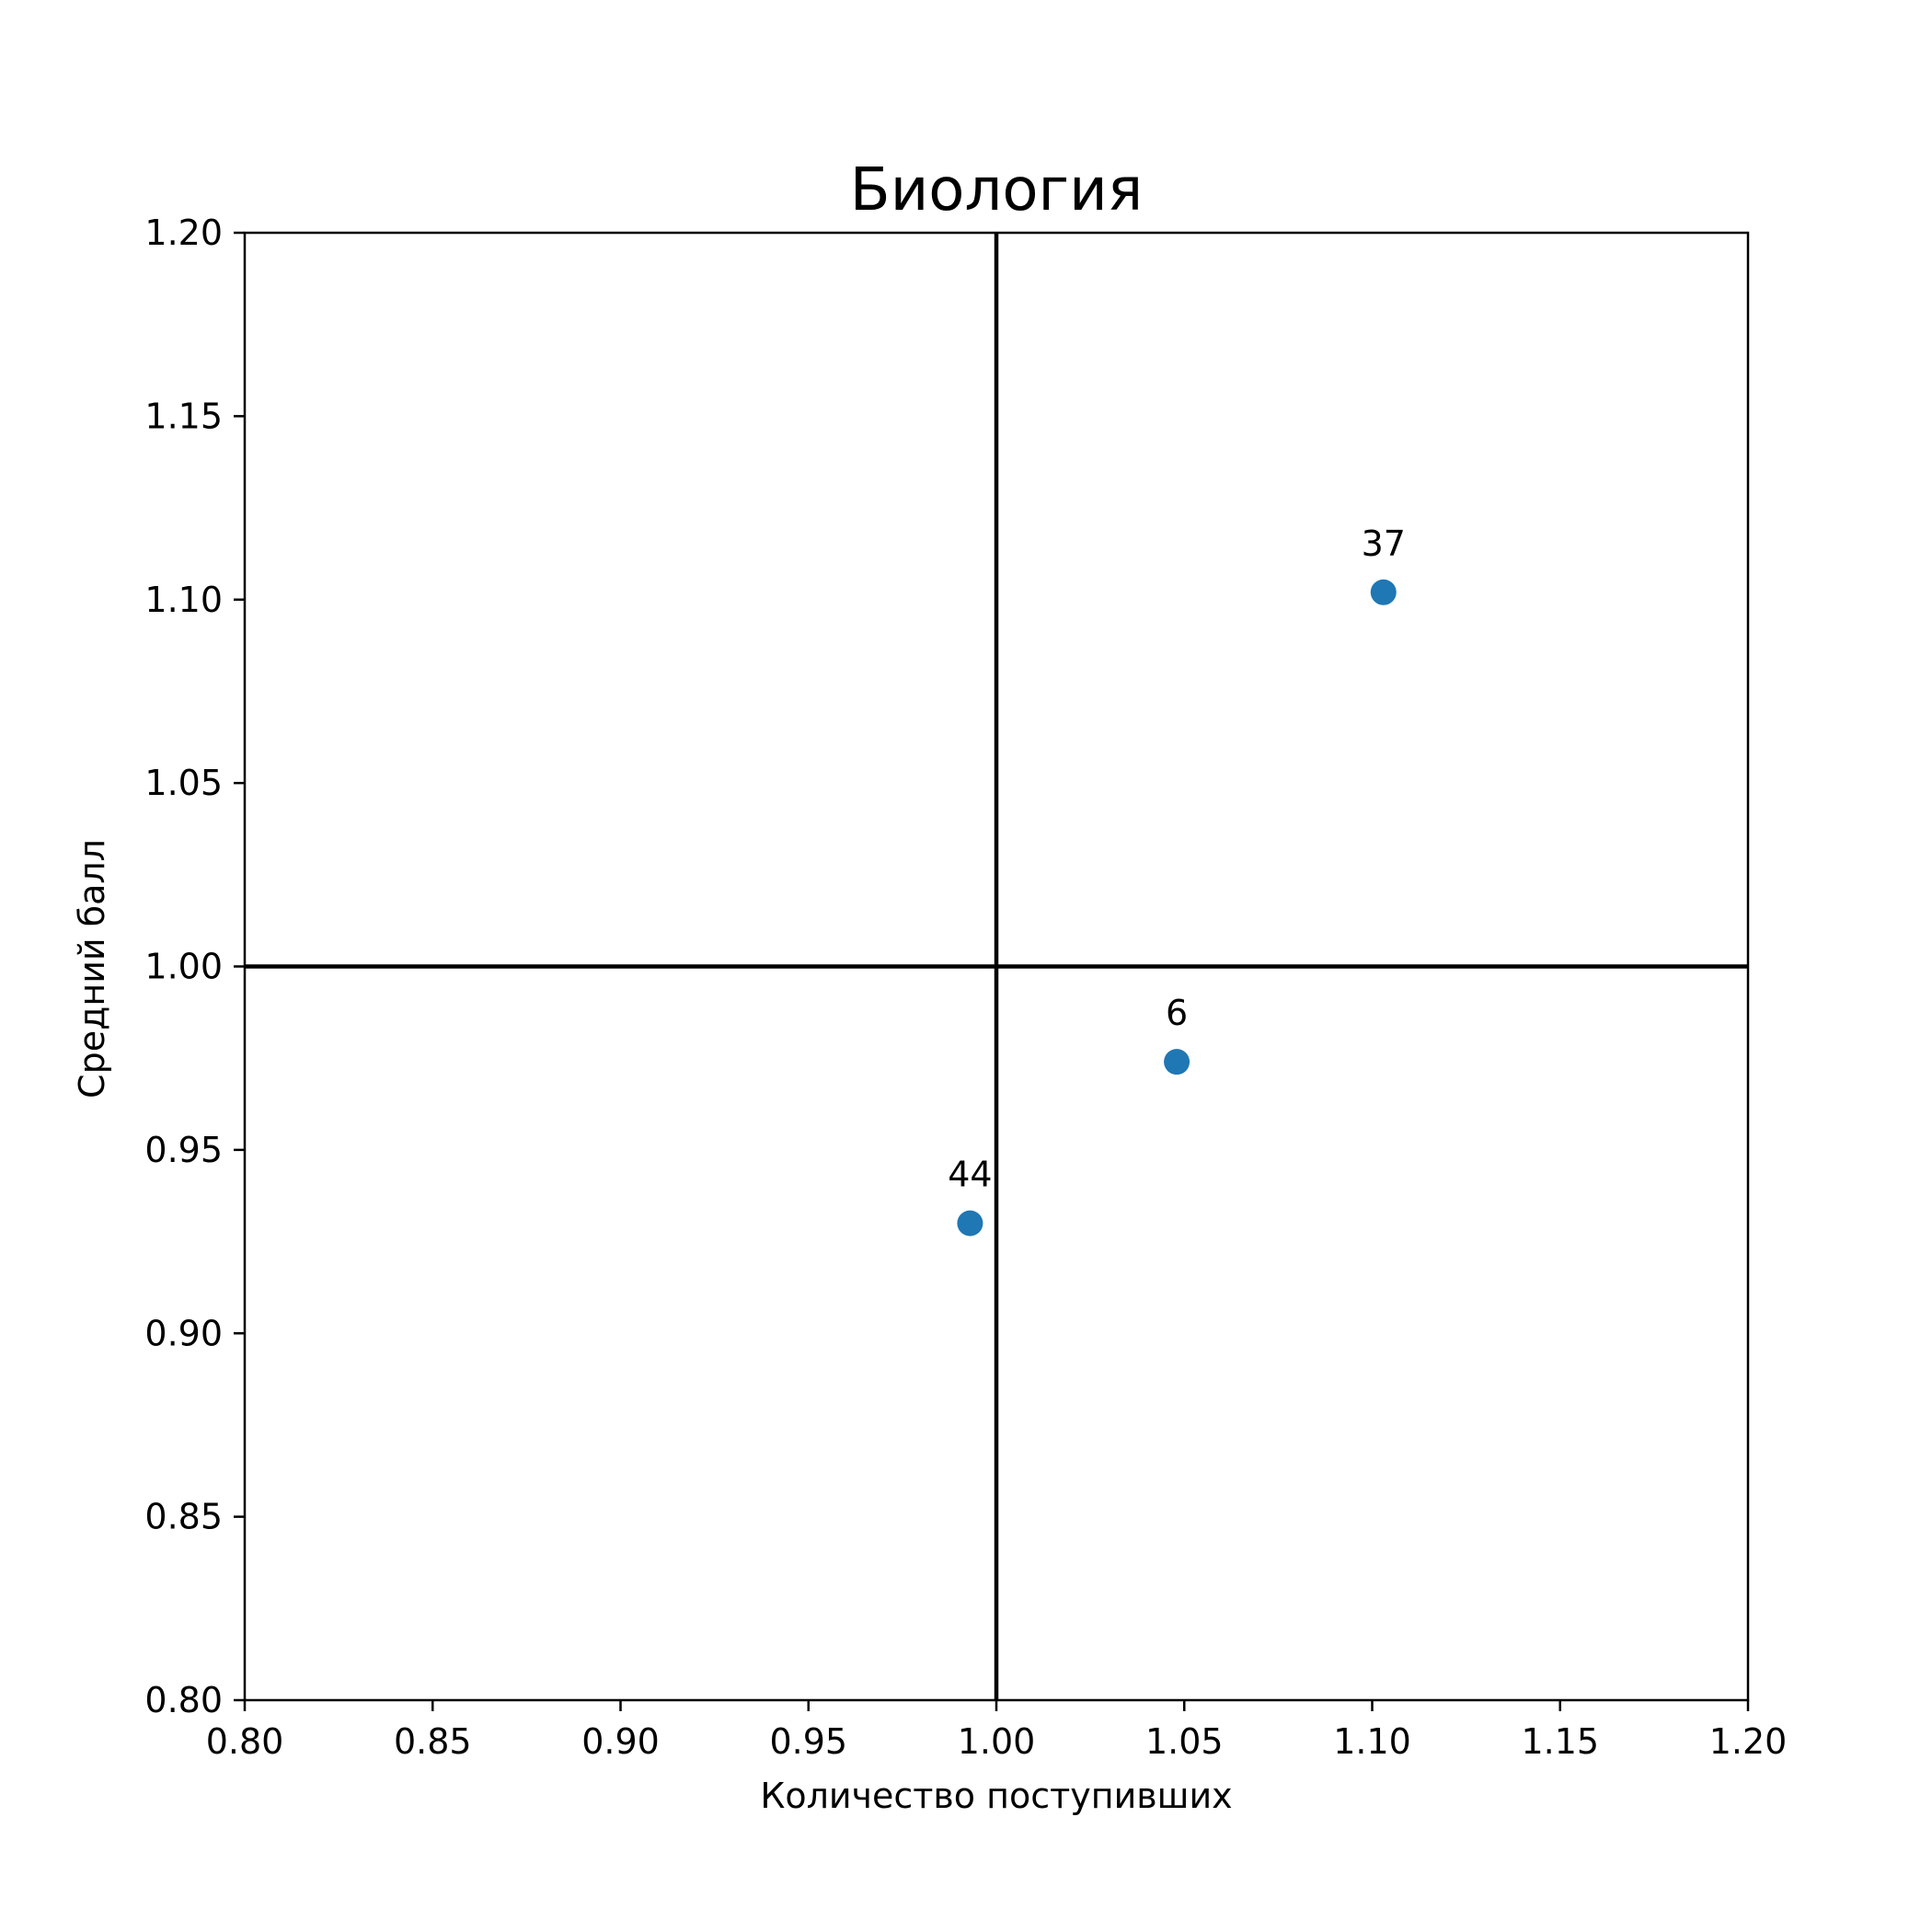 Image resolution: width=1932 pixels, height=1932 pixels. What do you see at coordinates (183, 783) in the screenshot?
I see `y-tick-label: 1.05` at bounding box center [183, 783].